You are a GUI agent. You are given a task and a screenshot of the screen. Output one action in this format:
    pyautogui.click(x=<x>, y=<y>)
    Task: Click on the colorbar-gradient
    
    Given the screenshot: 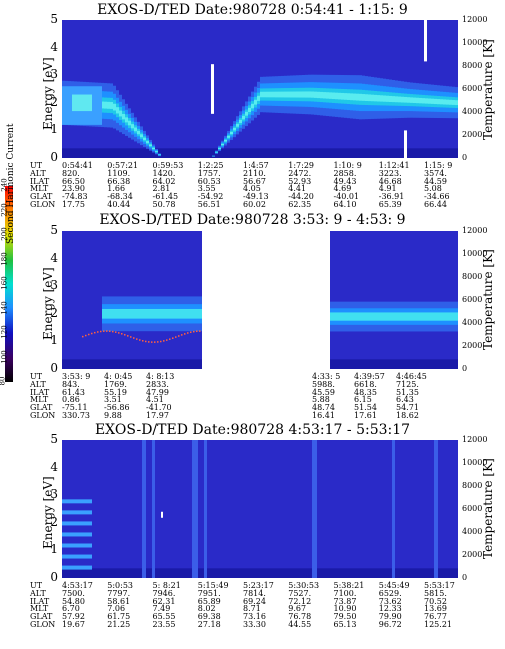 What is the action you would take?
    pyautogui.click(x=9, y=284)
    